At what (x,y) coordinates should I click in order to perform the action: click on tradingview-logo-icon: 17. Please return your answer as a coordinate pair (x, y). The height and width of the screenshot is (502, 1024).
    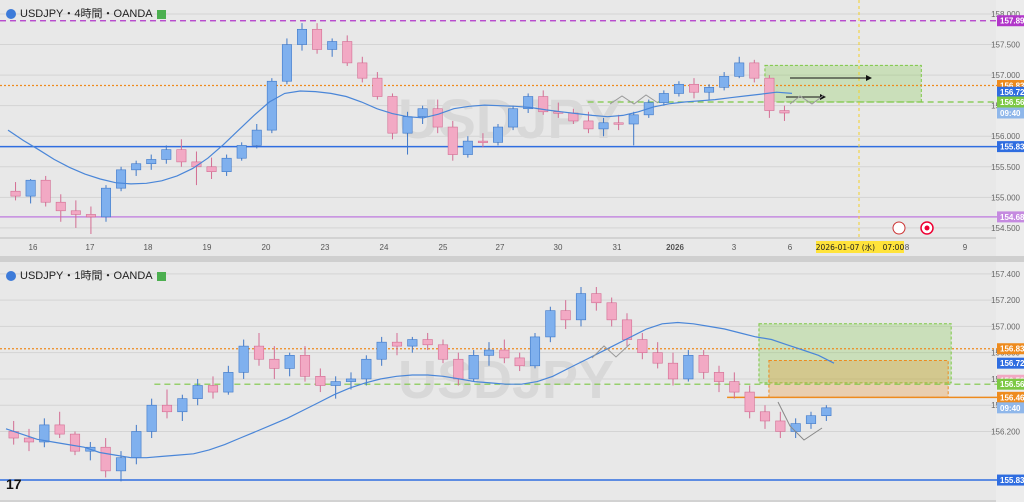
    Looking at the image, I should click on (14, 484).